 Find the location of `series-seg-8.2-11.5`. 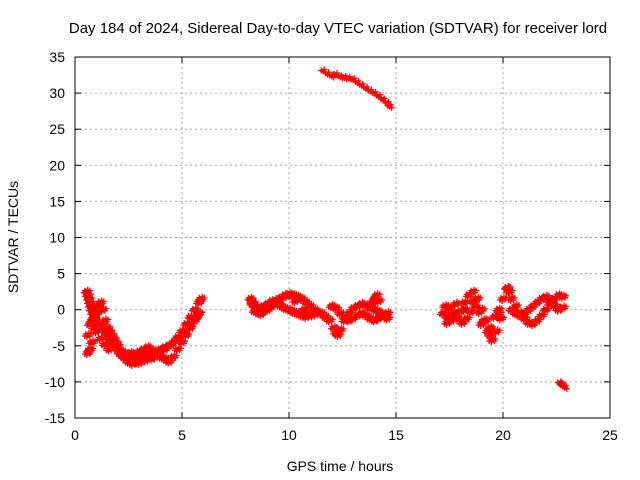

series-seg-8.2-11.5 is located at coordinates (284, 305).